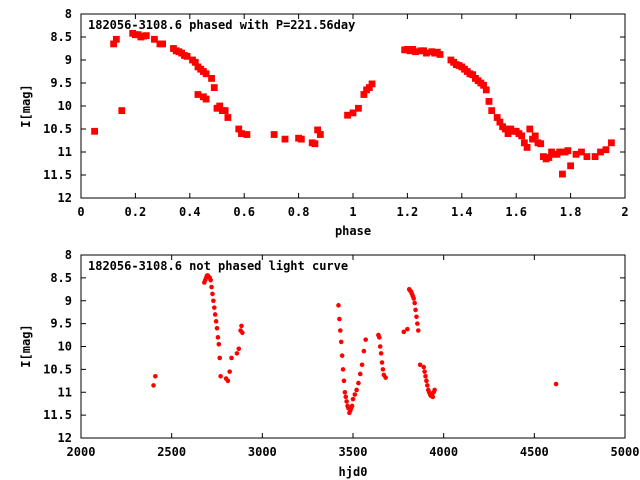 This screenshot has width=640, height=480. What do you see at coordinates (221, 25) in the screenshot?
I see `chart-title: 182056-3108.6 phased with P=221.56day` at bounding box center [221, 25].